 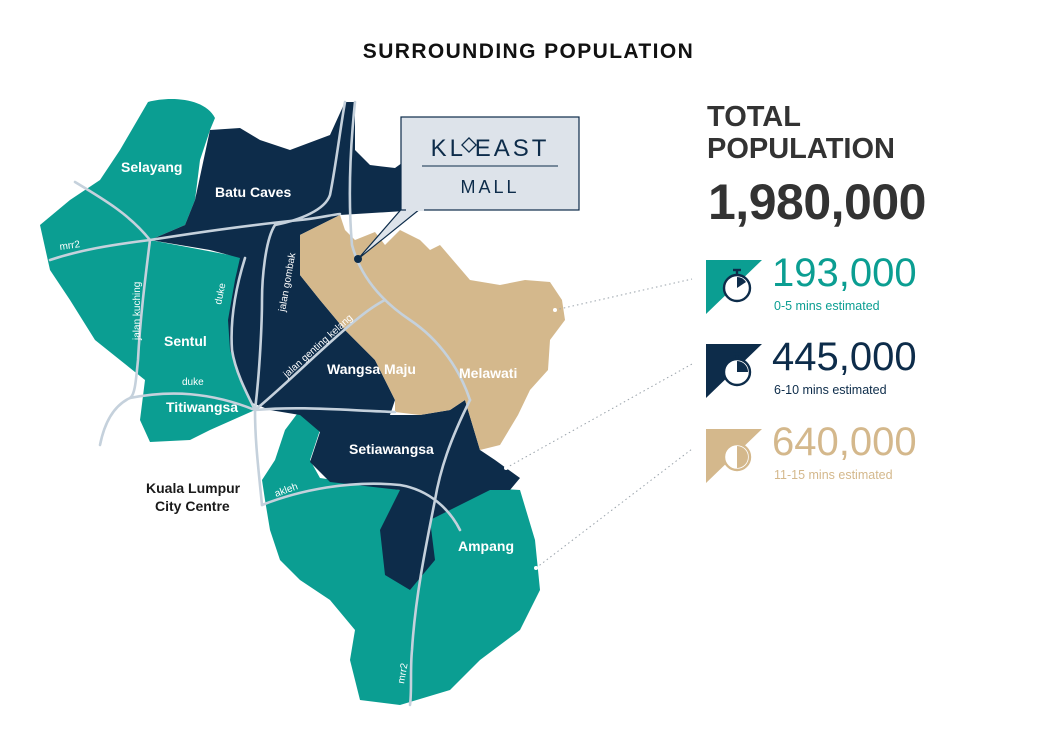 What do you see at coordinates (490, 148) in the screenshot?
I see `mall-logo-line1: KL EAST` at bounding box center [490, 148].